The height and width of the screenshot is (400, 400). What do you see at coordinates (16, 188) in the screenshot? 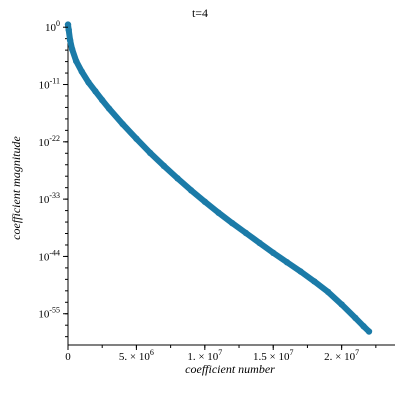
I see `y-axis-label: coefficient magnitude` at bounding box center [16, 188].